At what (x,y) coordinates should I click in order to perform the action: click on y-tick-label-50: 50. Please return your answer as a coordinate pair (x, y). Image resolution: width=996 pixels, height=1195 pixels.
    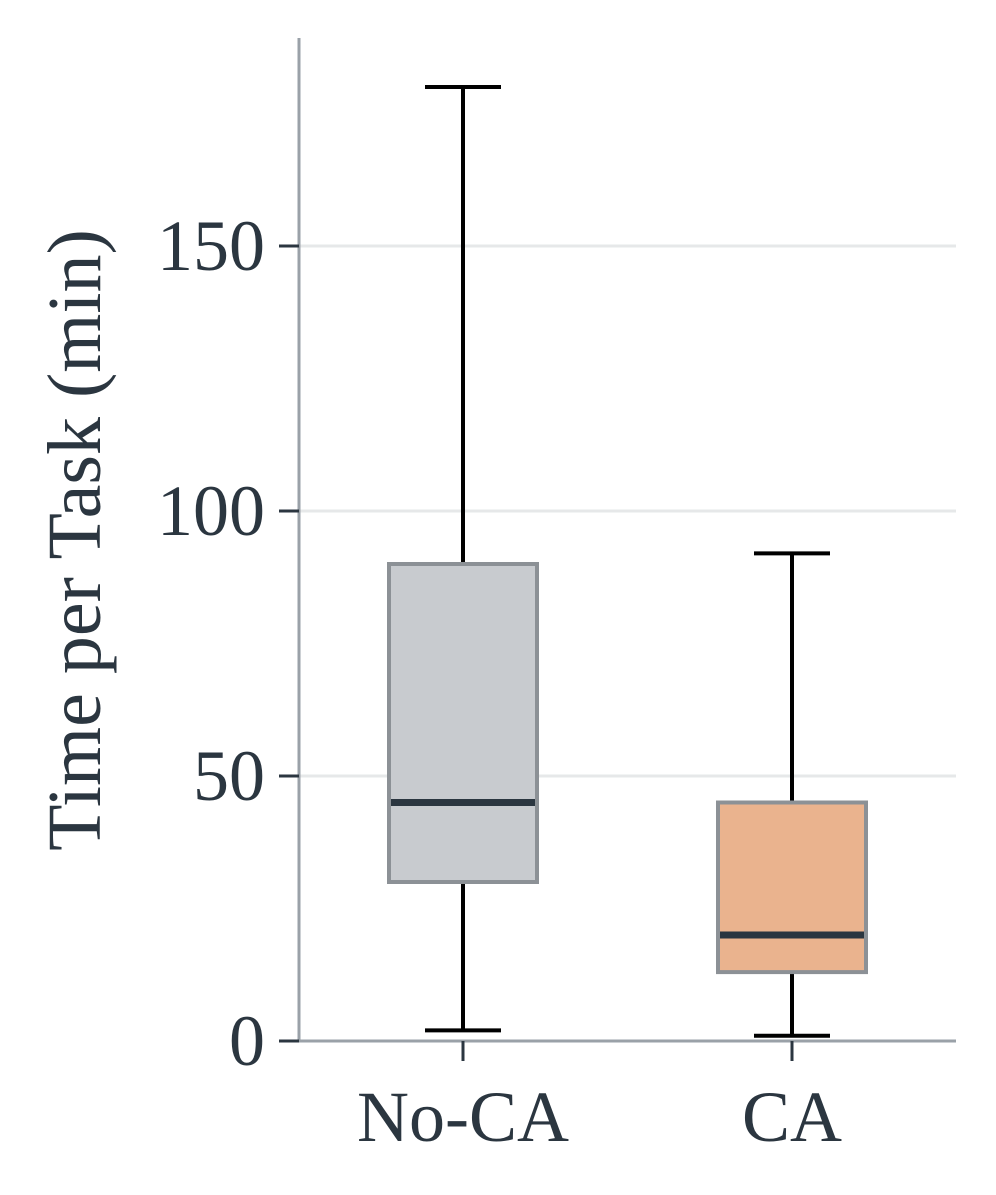
    Looking at the image, I should click on (229, 776).